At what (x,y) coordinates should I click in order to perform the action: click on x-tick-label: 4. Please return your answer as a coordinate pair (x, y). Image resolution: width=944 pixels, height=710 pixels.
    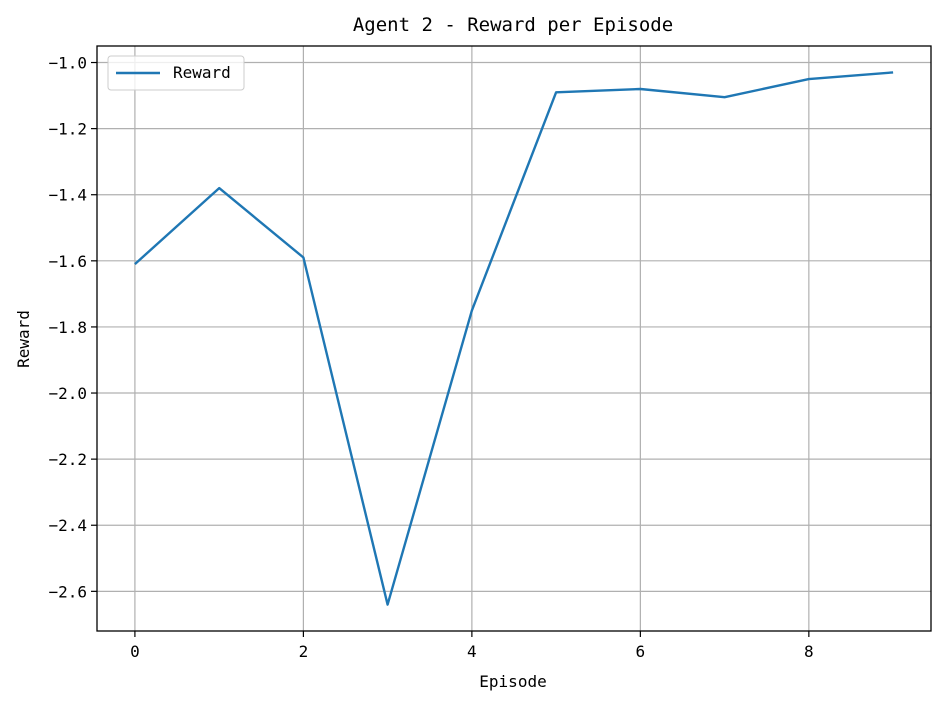
    Looking at the image, I should click on (472, 651).